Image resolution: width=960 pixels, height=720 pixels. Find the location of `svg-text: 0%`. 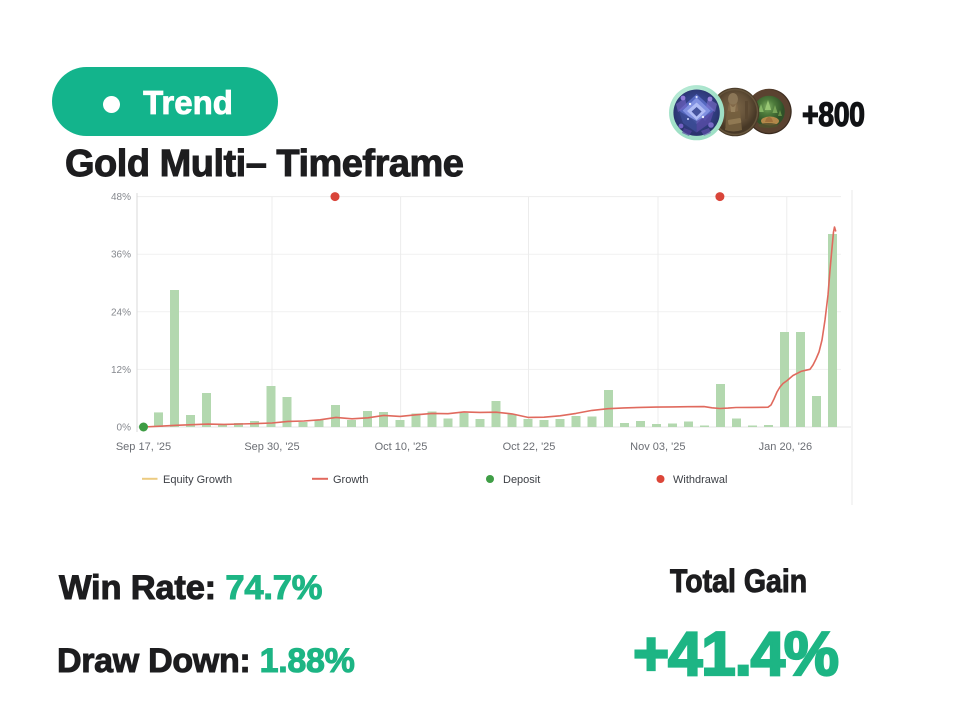

svg-text: 0% is located at coordinates (124, 428).